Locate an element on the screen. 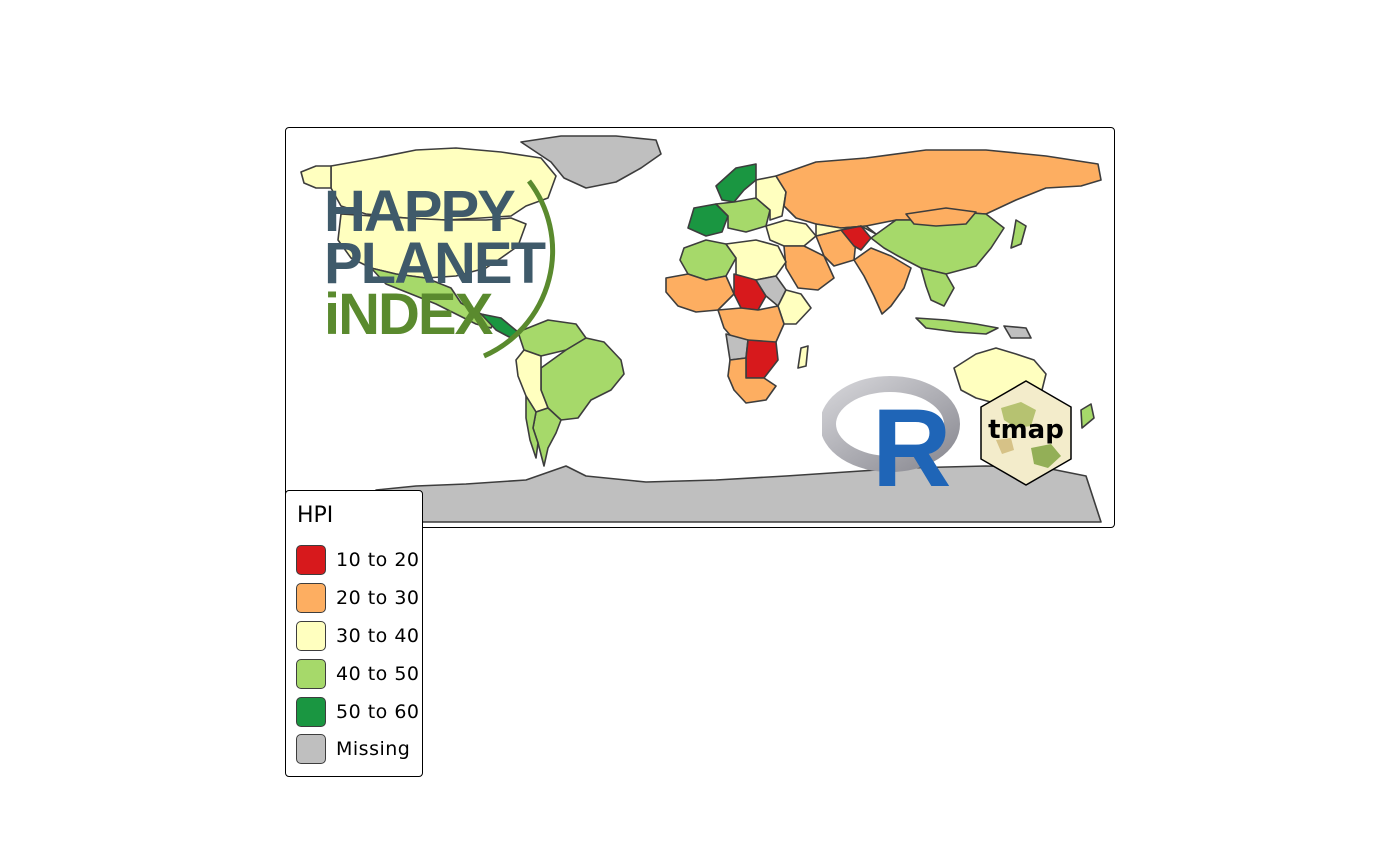 The height and width of the screenshot is (866, 1400). country-canada is located at coordinates (443, 184).